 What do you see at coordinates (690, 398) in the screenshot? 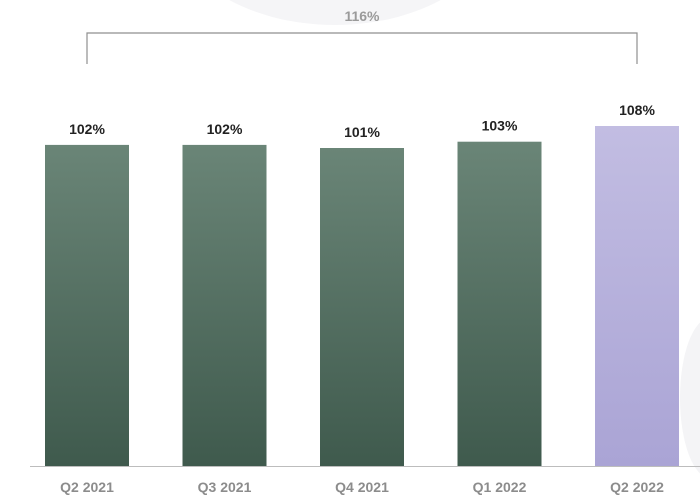
I see `background-arc` at bounding box center [690, 398].